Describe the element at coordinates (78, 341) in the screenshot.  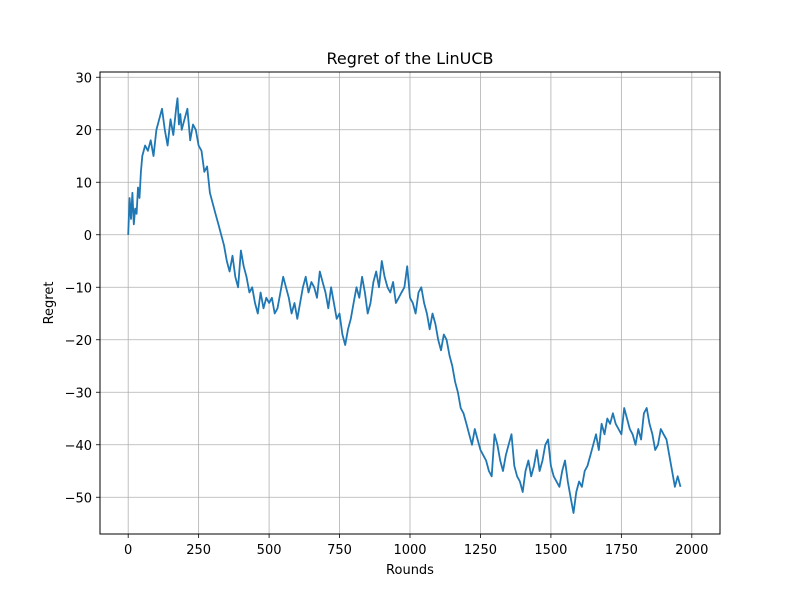
I see `y-tick-label: −20` at that location.